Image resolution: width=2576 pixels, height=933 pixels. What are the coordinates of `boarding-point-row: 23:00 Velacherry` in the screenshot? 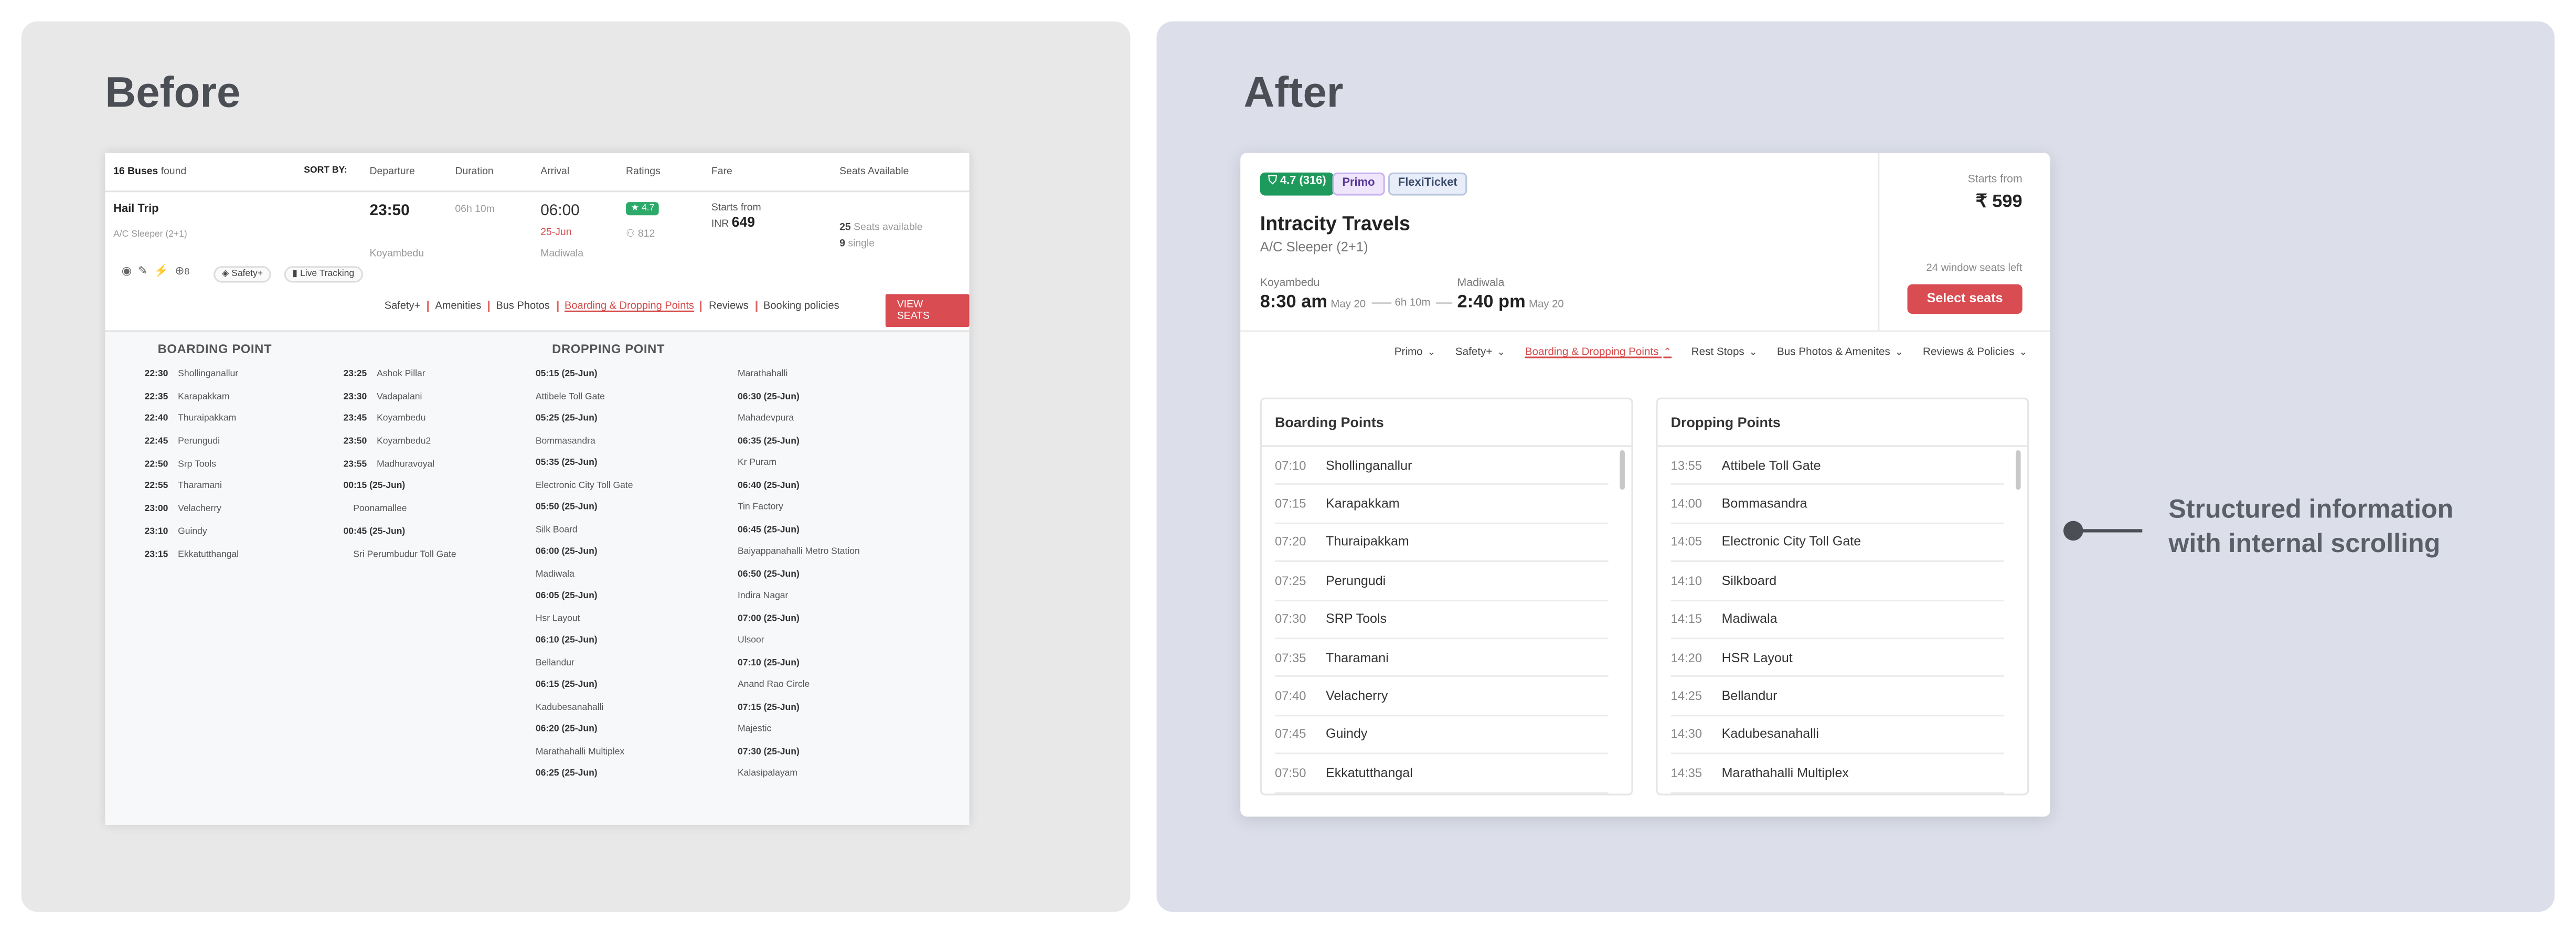 It's located at (192, 516).